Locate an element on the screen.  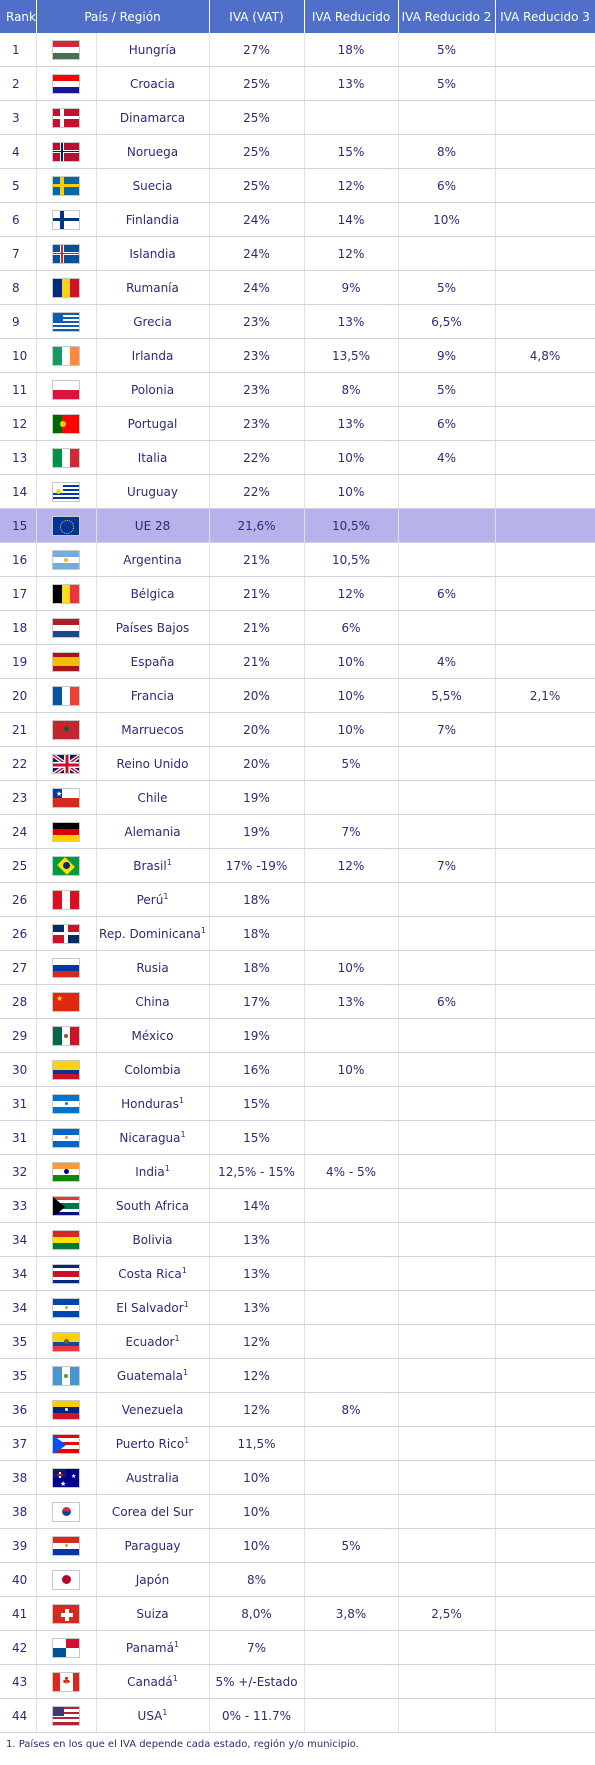
country-cell: Irlanda is located at coordinates (153, 355).